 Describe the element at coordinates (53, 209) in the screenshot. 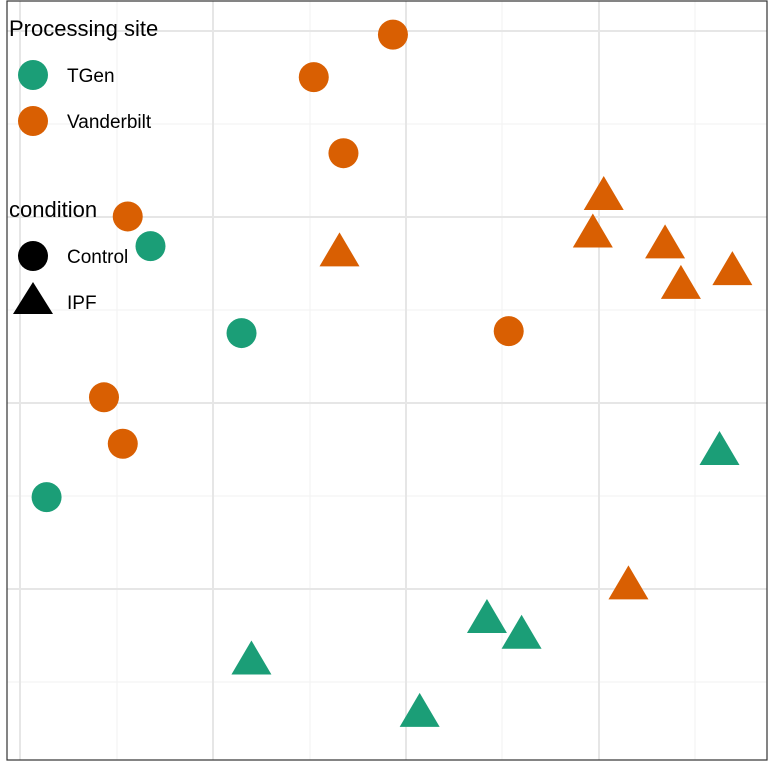

I see `legend-title-condition: condition` at that location.